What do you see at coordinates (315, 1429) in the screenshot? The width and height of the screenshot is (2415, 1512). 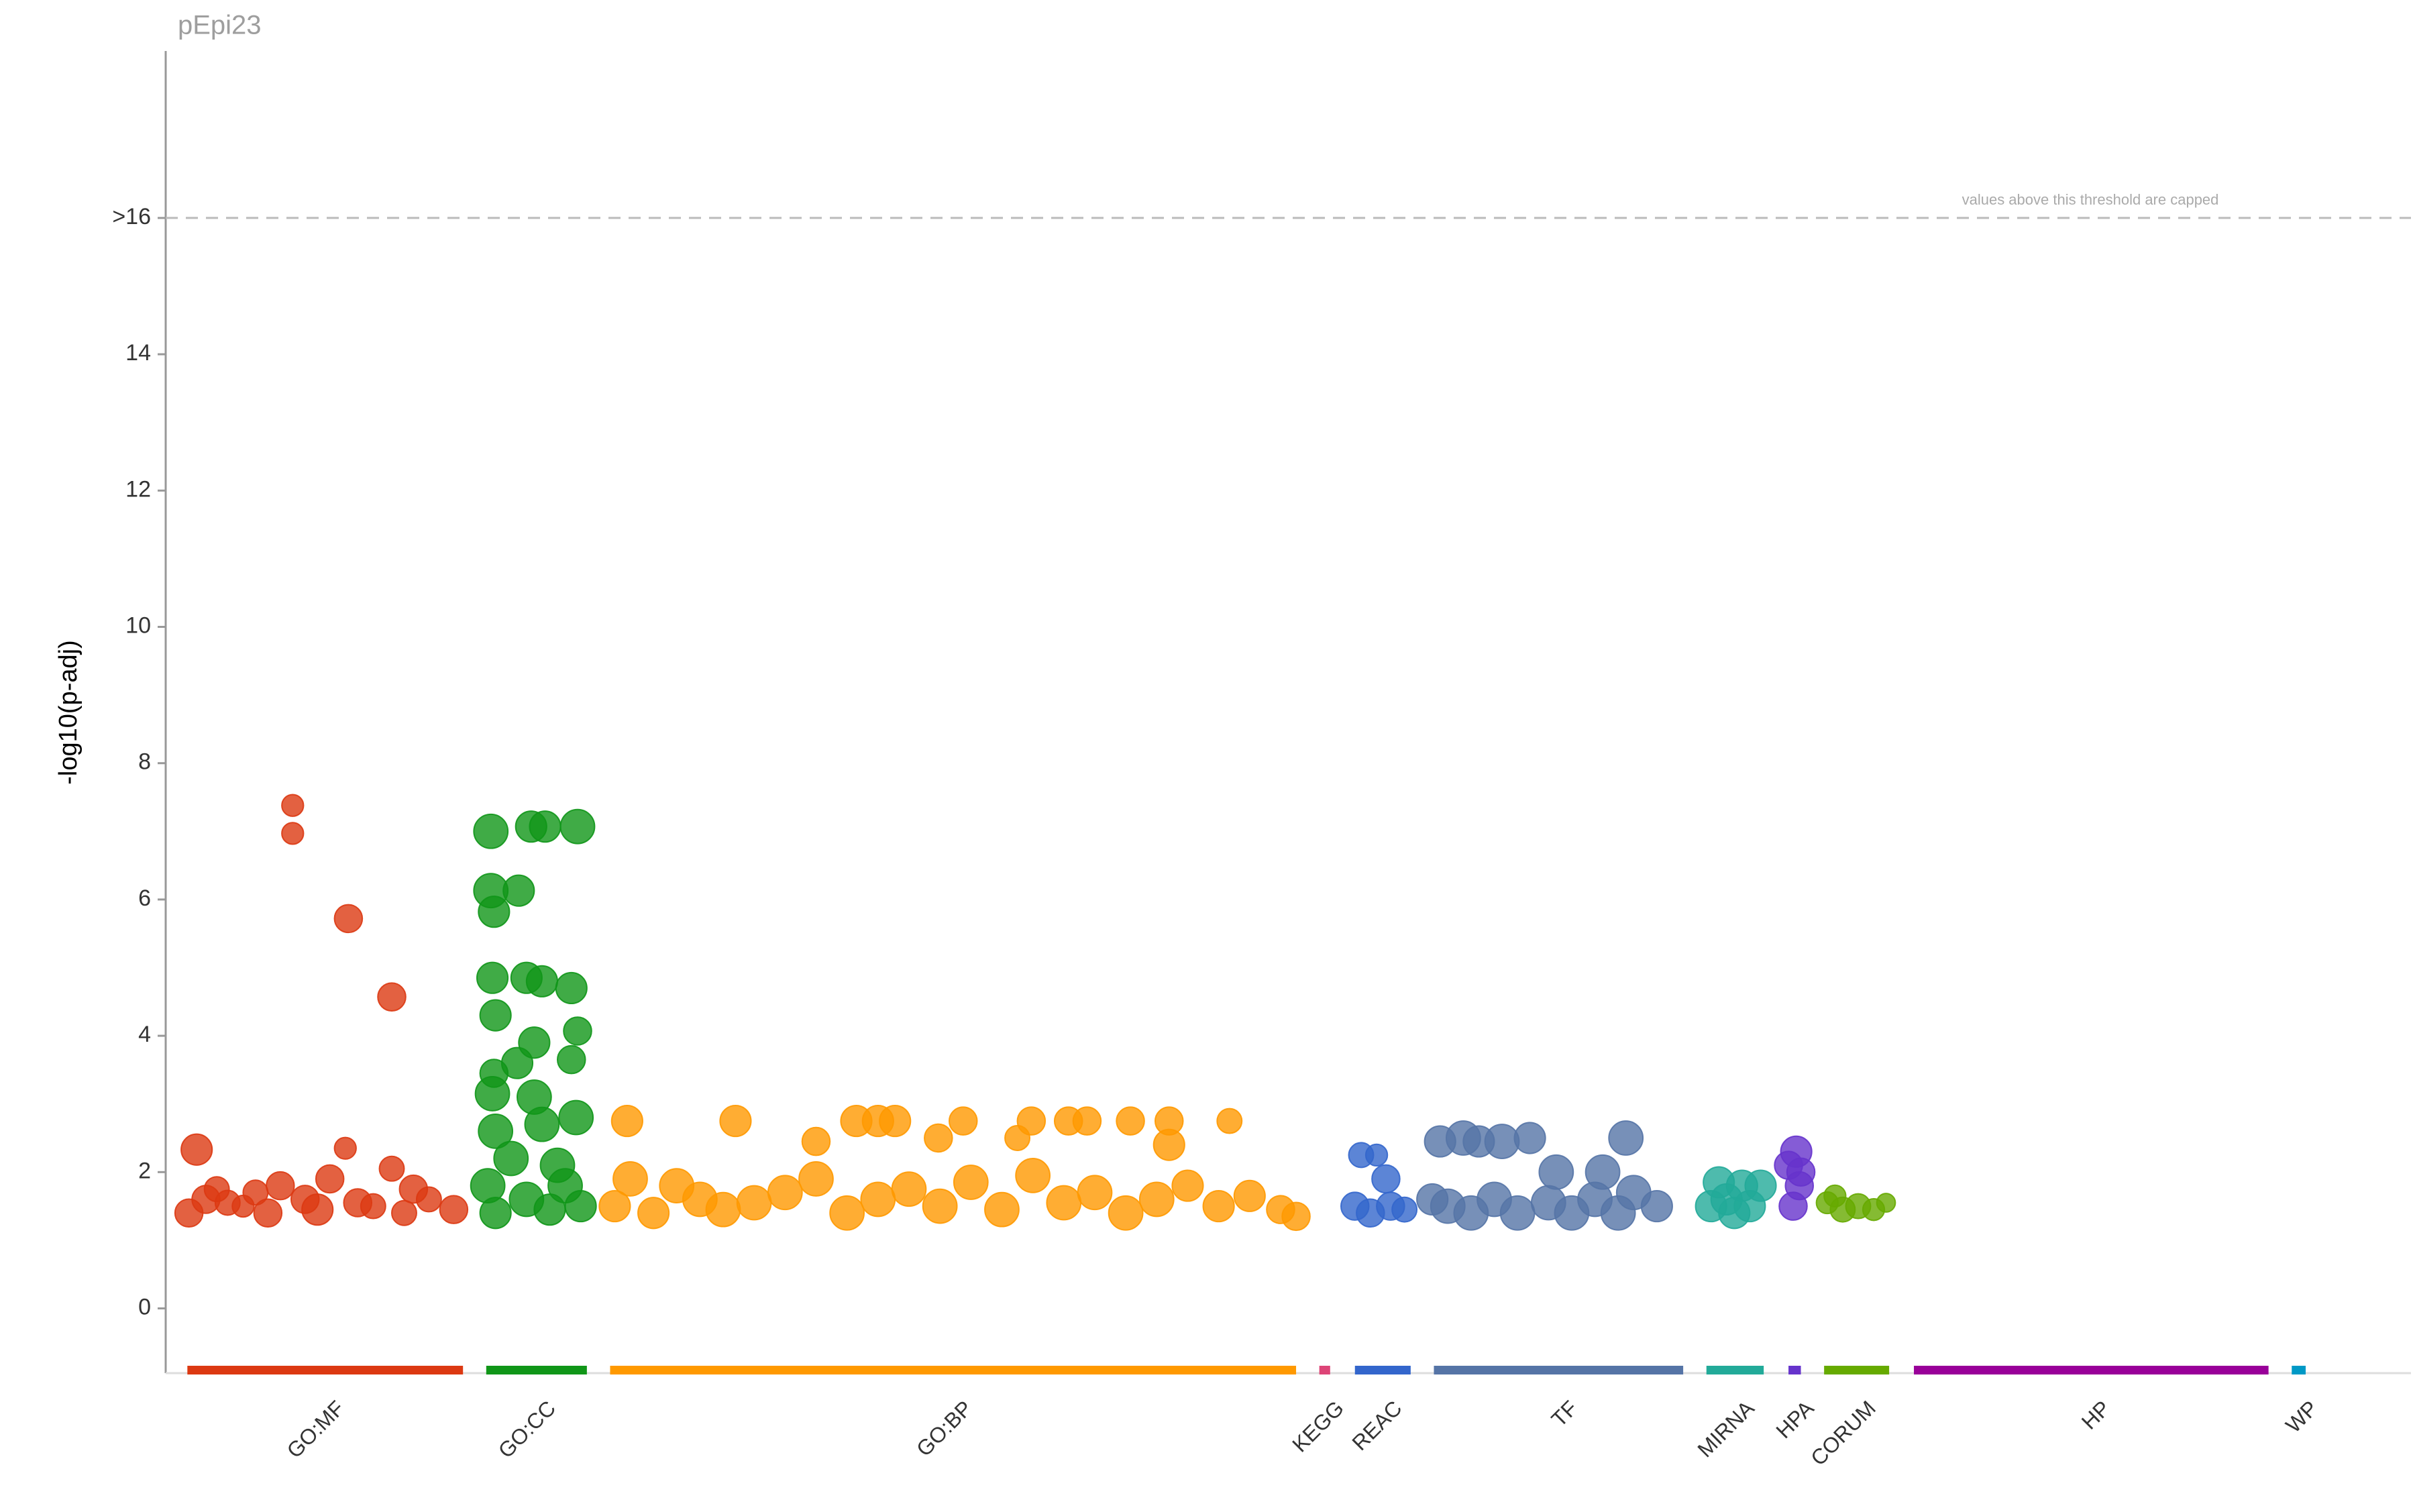 I see `x-tick-label: GO:MF` at bounding box center [315, 1429].